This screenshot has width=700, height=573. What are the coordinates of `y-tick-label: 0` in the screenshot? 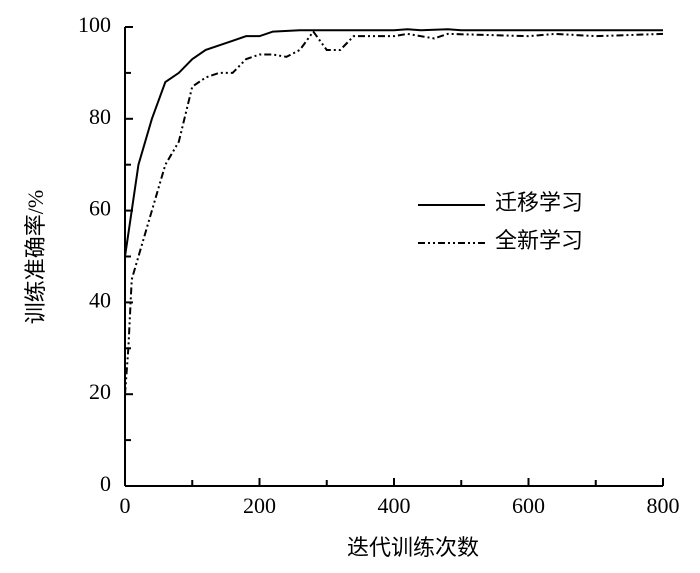 It's located at (105, 483).